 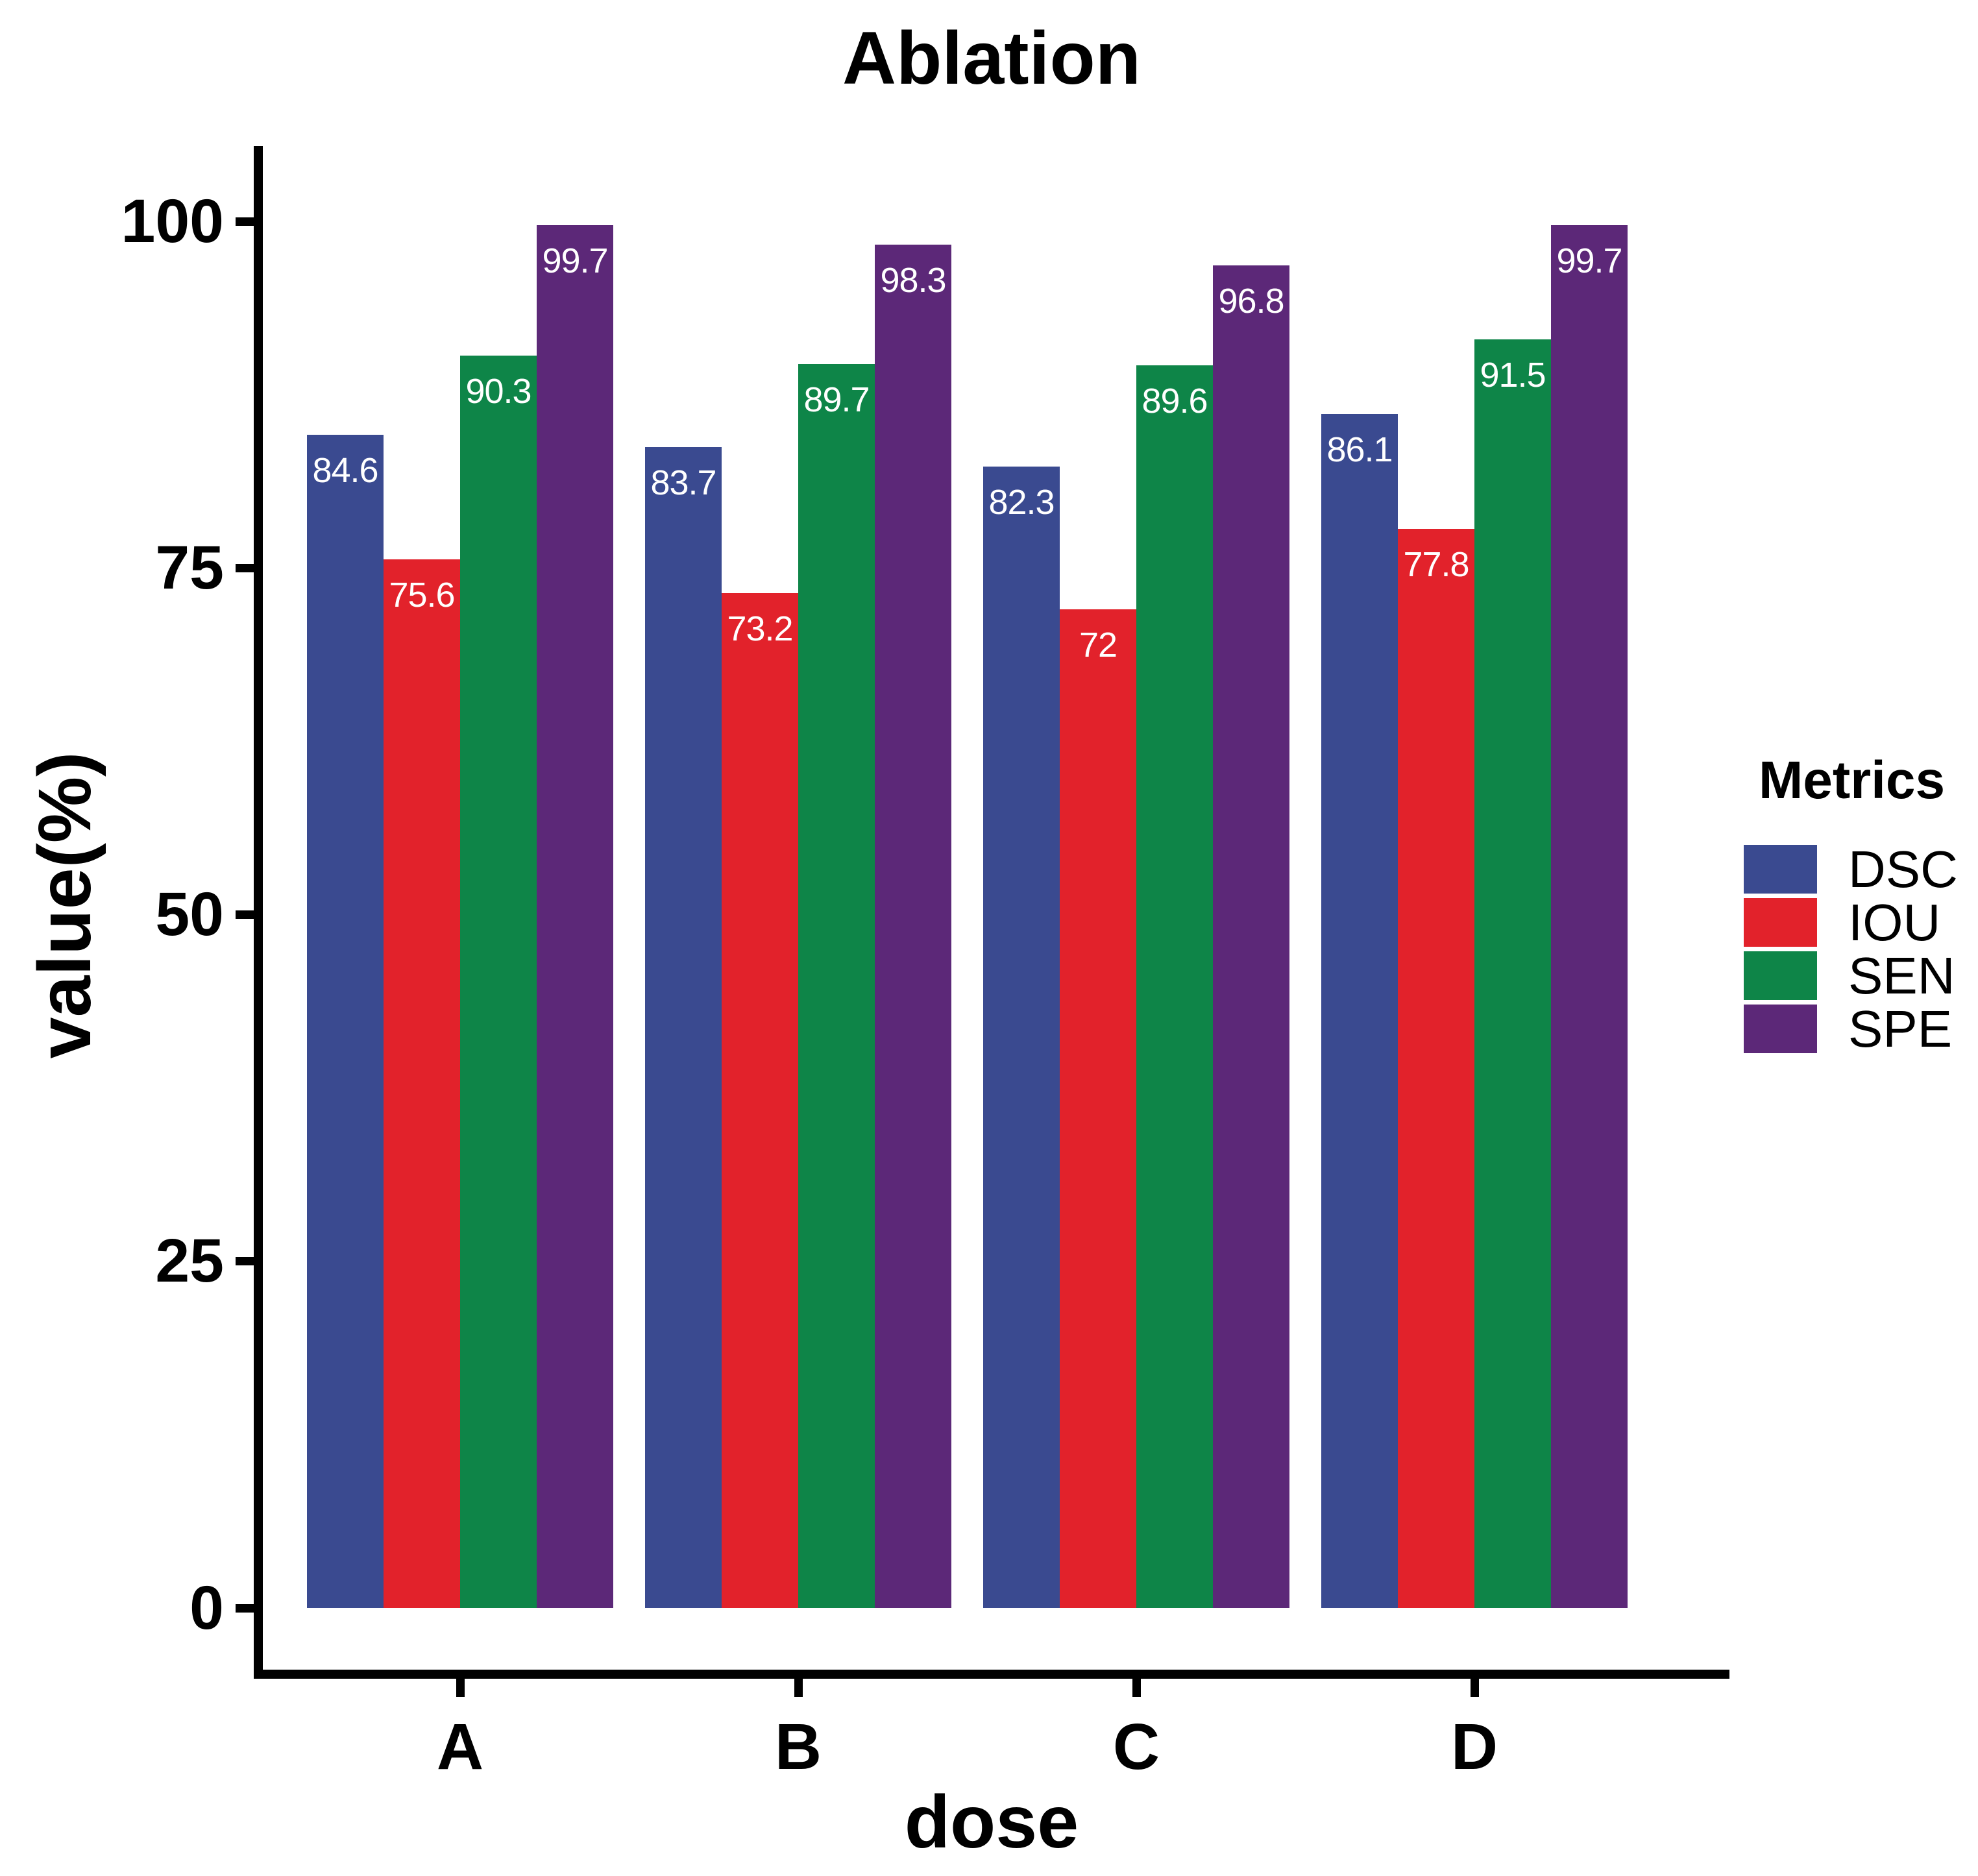 What do you see at coordinates (1436, 565) in the screenshot?
I see `bar-value-label: 77.8` at bounding box center [1436, 565].